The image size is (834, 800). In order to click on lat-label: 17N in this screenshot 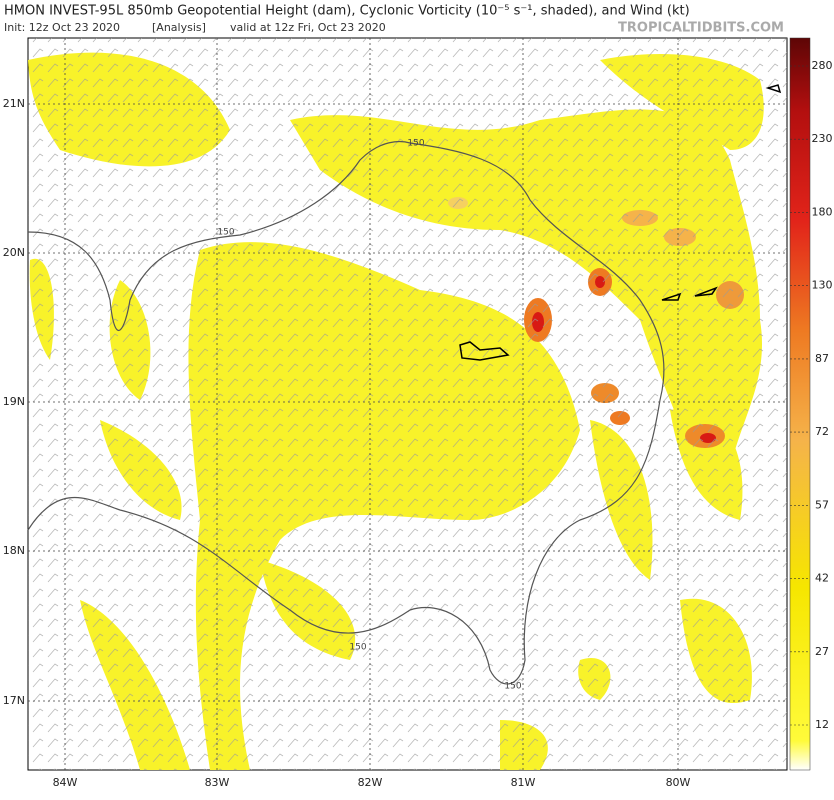, I will do `click(14, 700)`.